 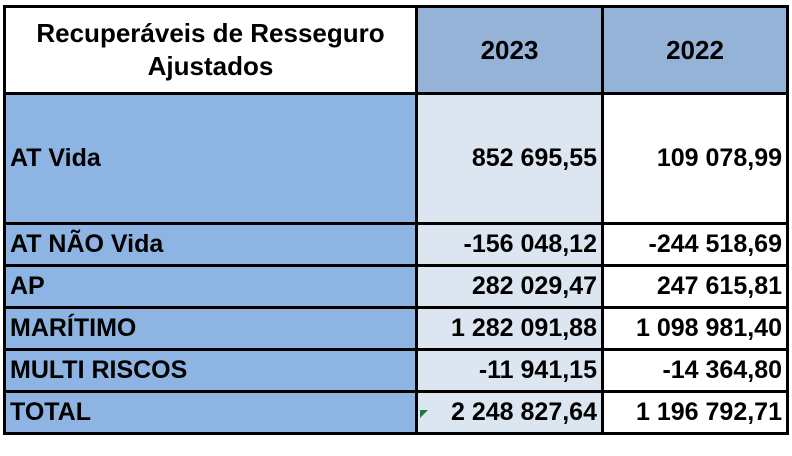 What do you see at coordinates (695, 328) in the screenshot?
I see `cell-2022: 1 098 981,40` at bounding box center [695, 328].